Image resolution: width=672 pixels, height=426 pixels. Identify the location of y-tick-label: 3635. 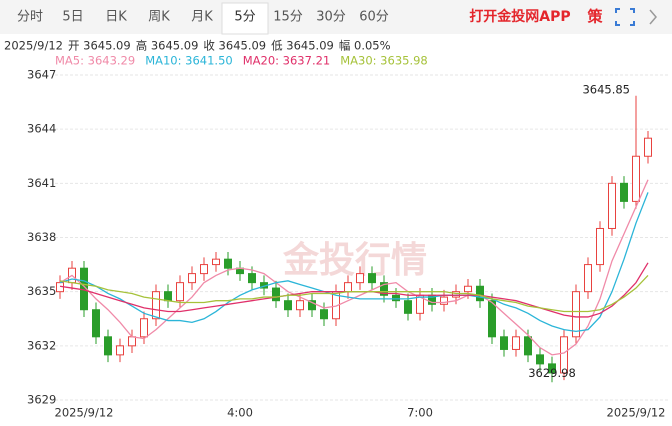
(41, 291).